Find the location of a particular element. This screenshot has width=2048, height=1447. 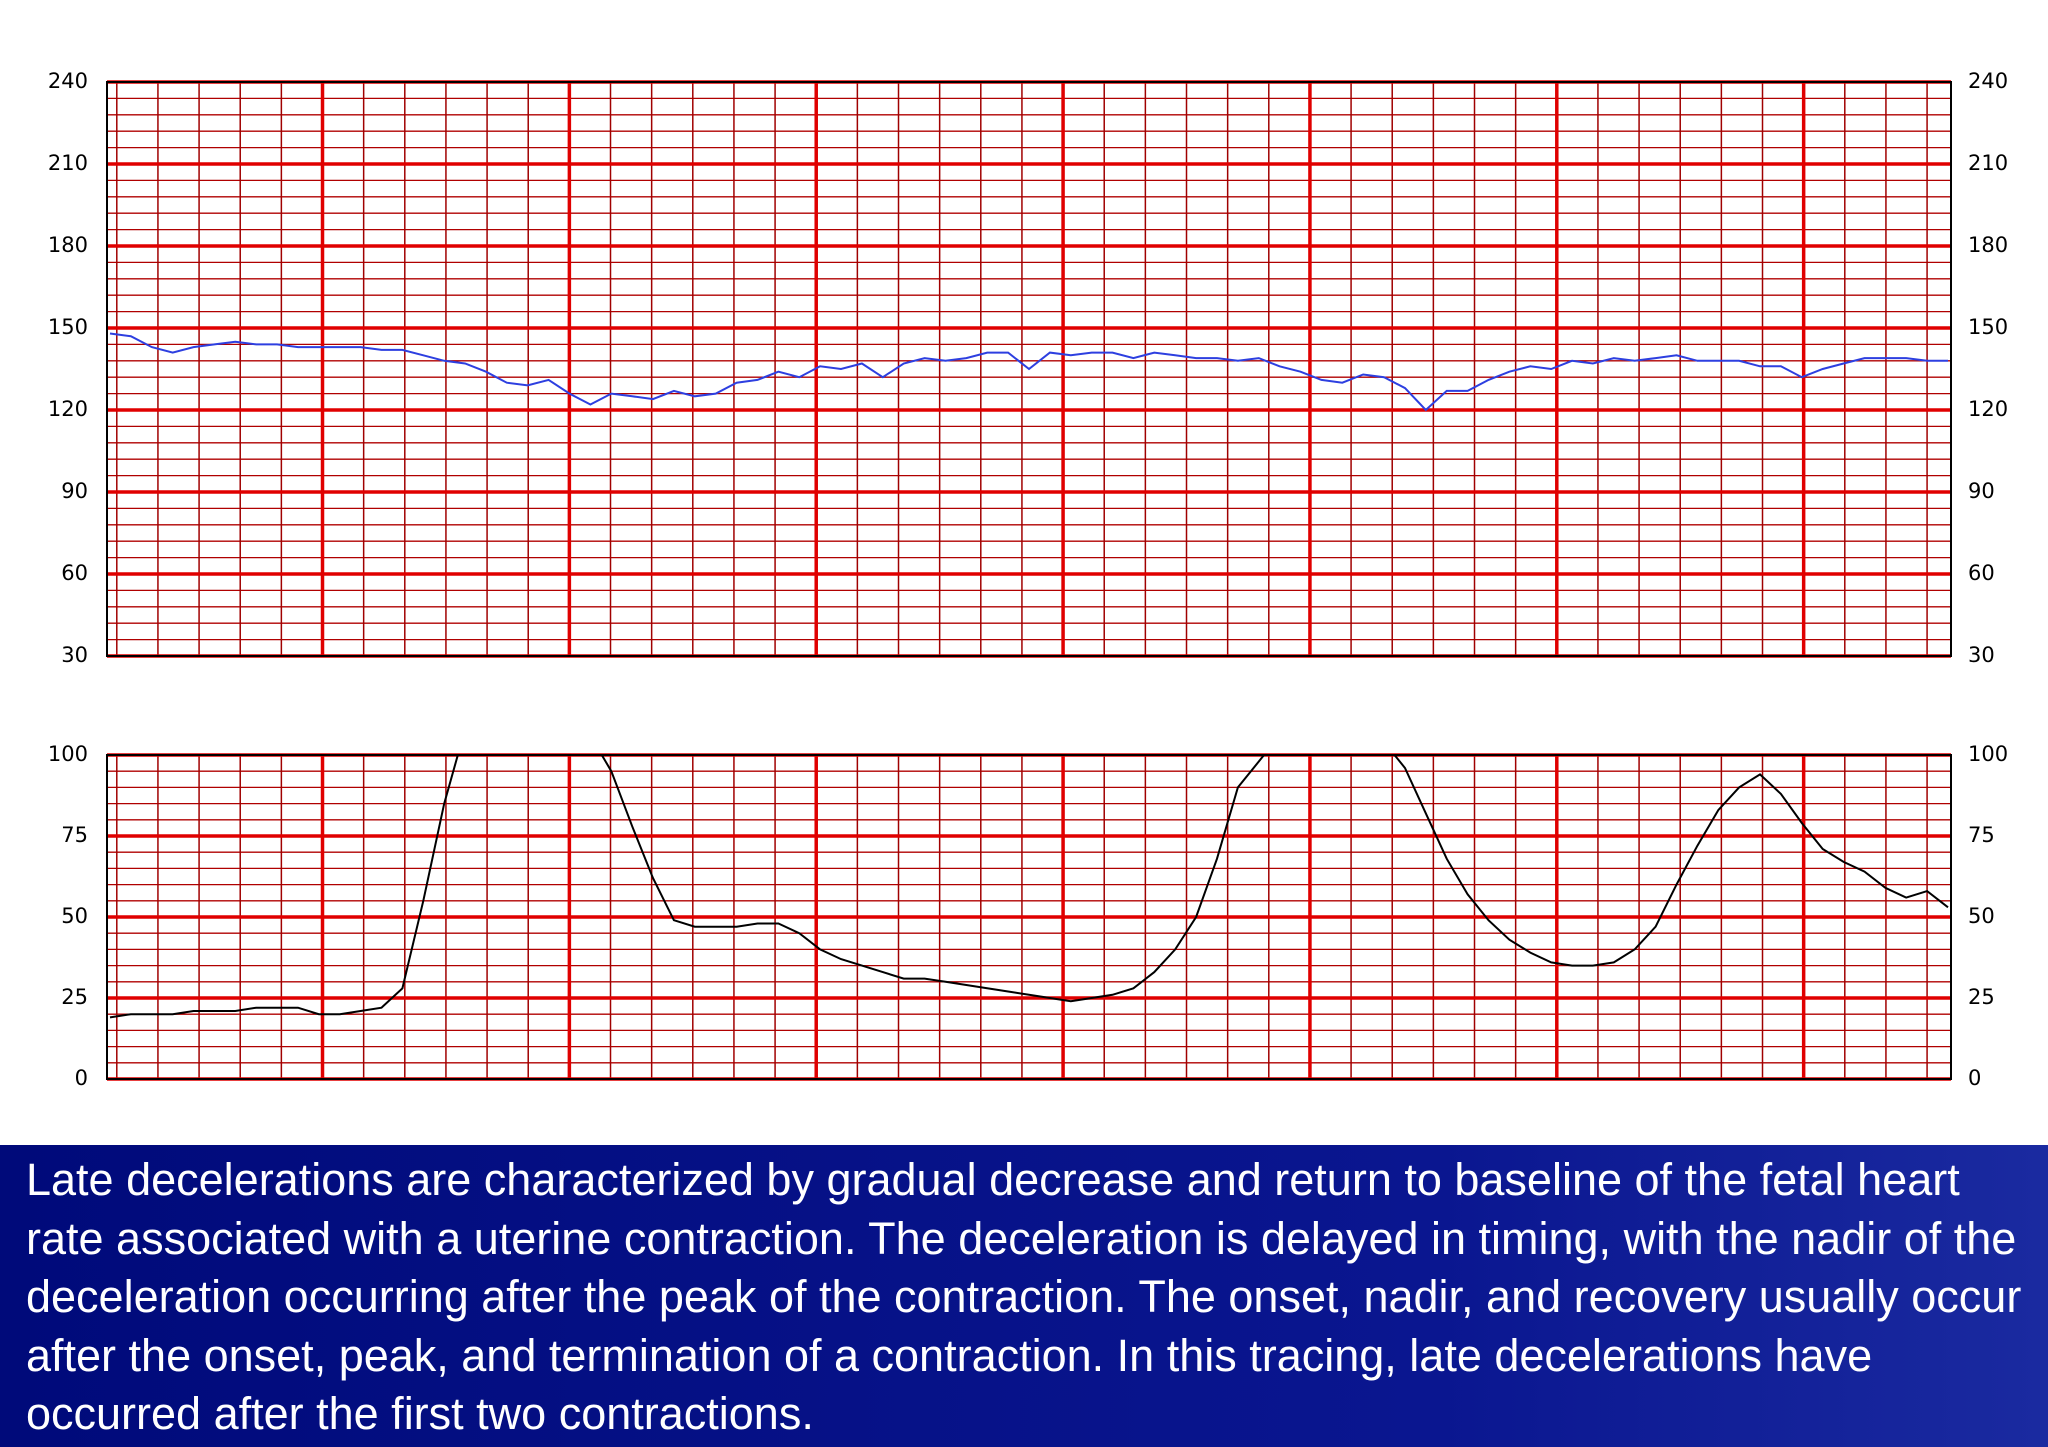

y-tick-label: 240 is located at coordinates (68, 81).